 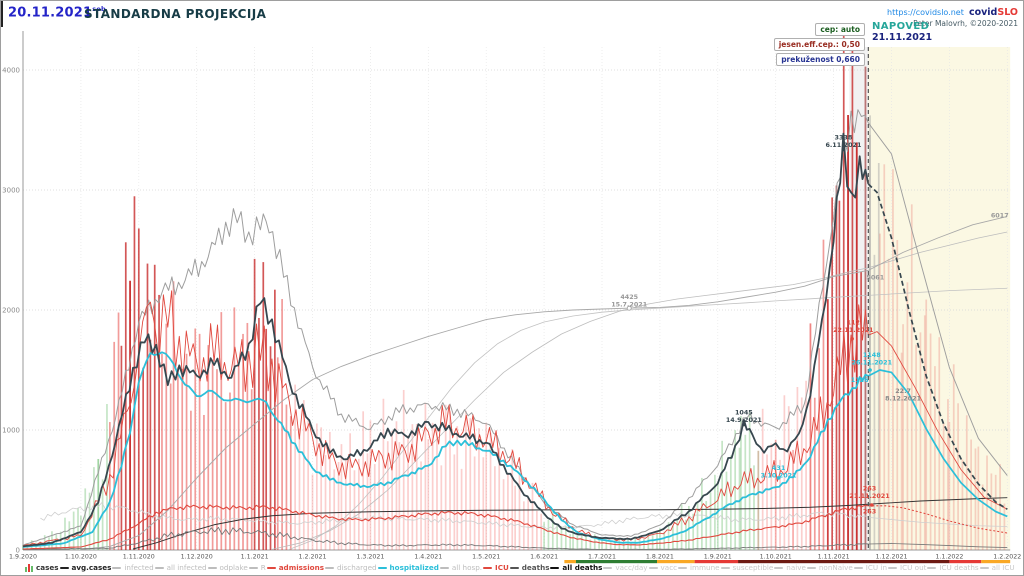 I want to click on legend-item-all-deaths: all deaths, so click(x=576, y=567).